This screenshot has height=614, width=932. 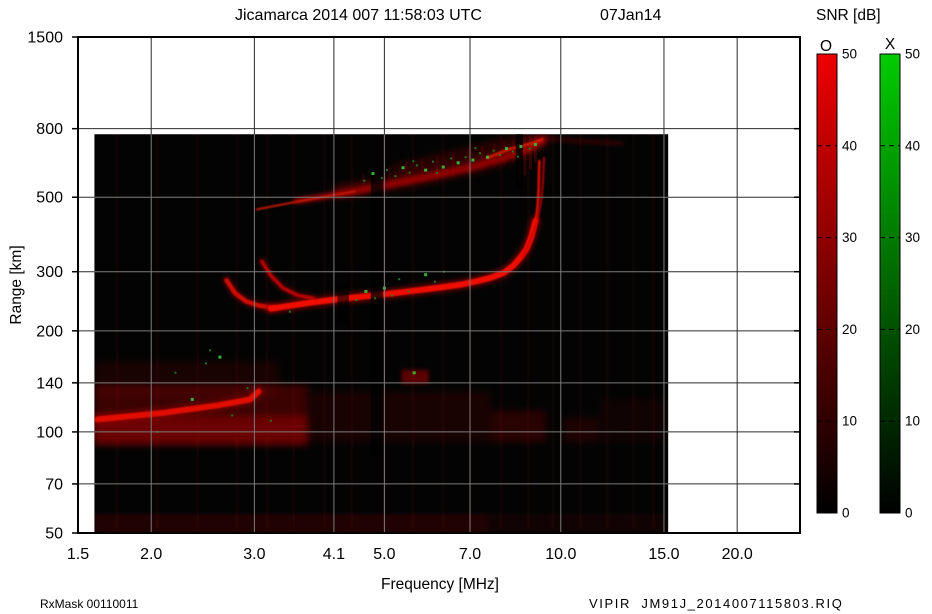 What do you see at coordinates (49, 331) in the screenshot?
I see `y-tick-label: 200` at bounding box center [49, 331].